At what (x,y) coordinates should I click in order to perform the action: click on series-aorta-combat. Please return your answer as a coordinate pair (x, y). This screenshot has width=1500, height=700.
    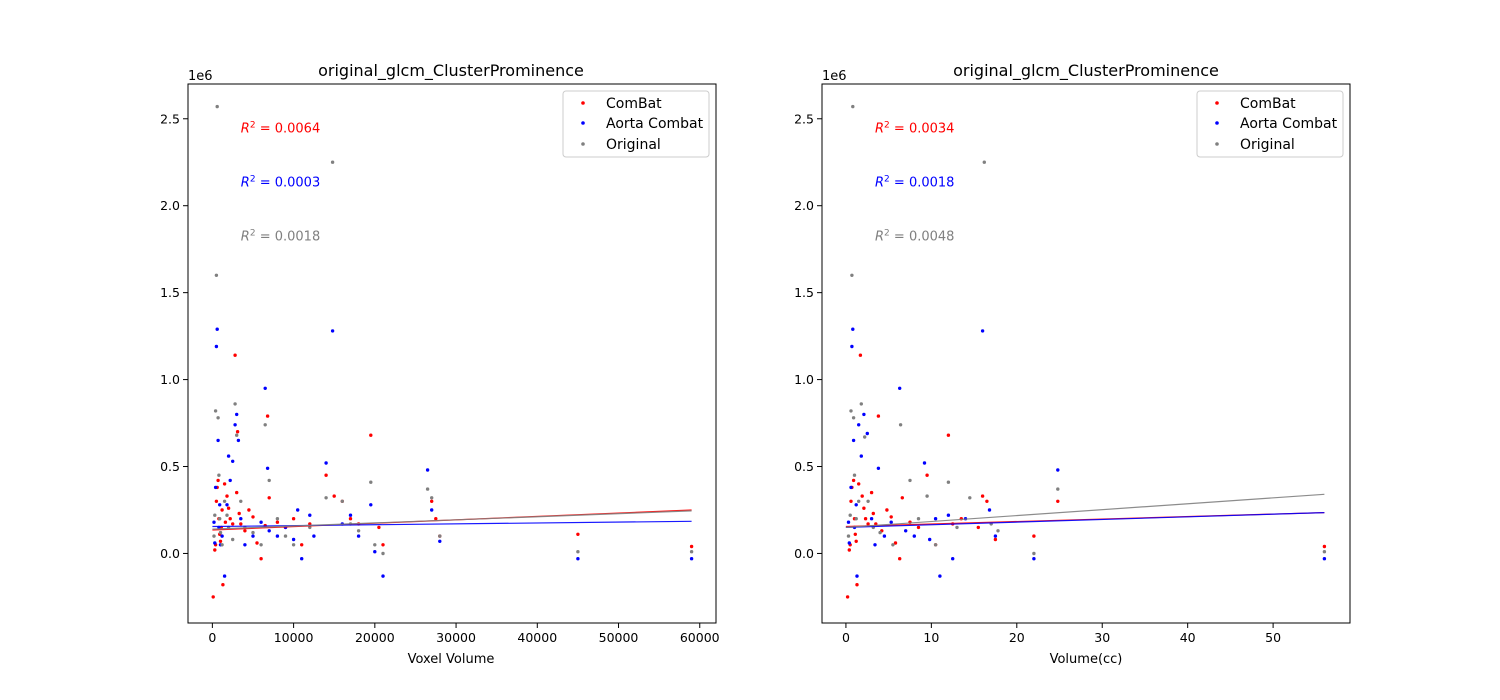
    Looking at the image, I should click on (1086, 452).